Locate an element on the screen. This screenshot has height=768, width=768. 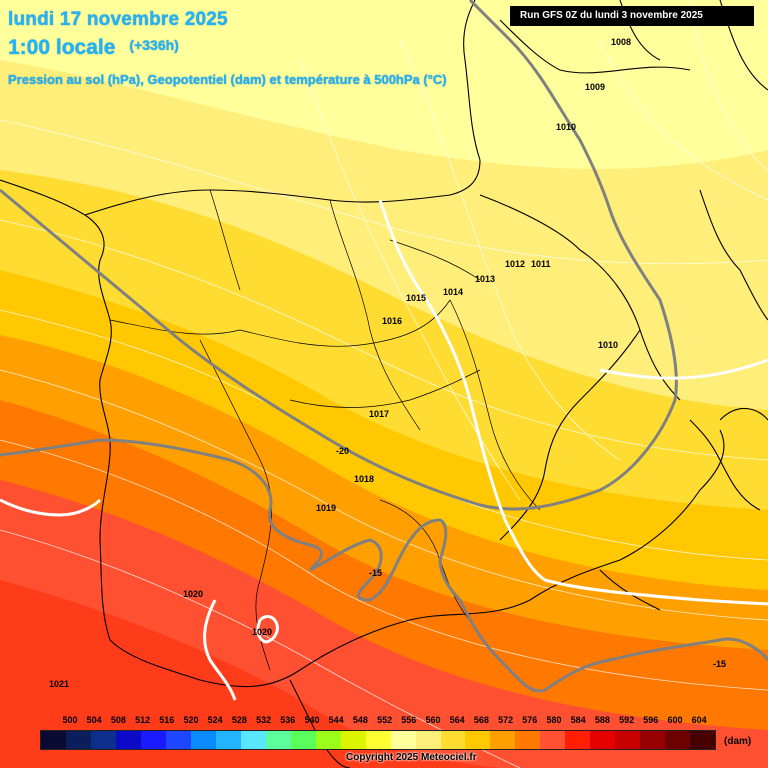
title-time: 1:00 locale (+336h) is located at coordinates (93, 46).